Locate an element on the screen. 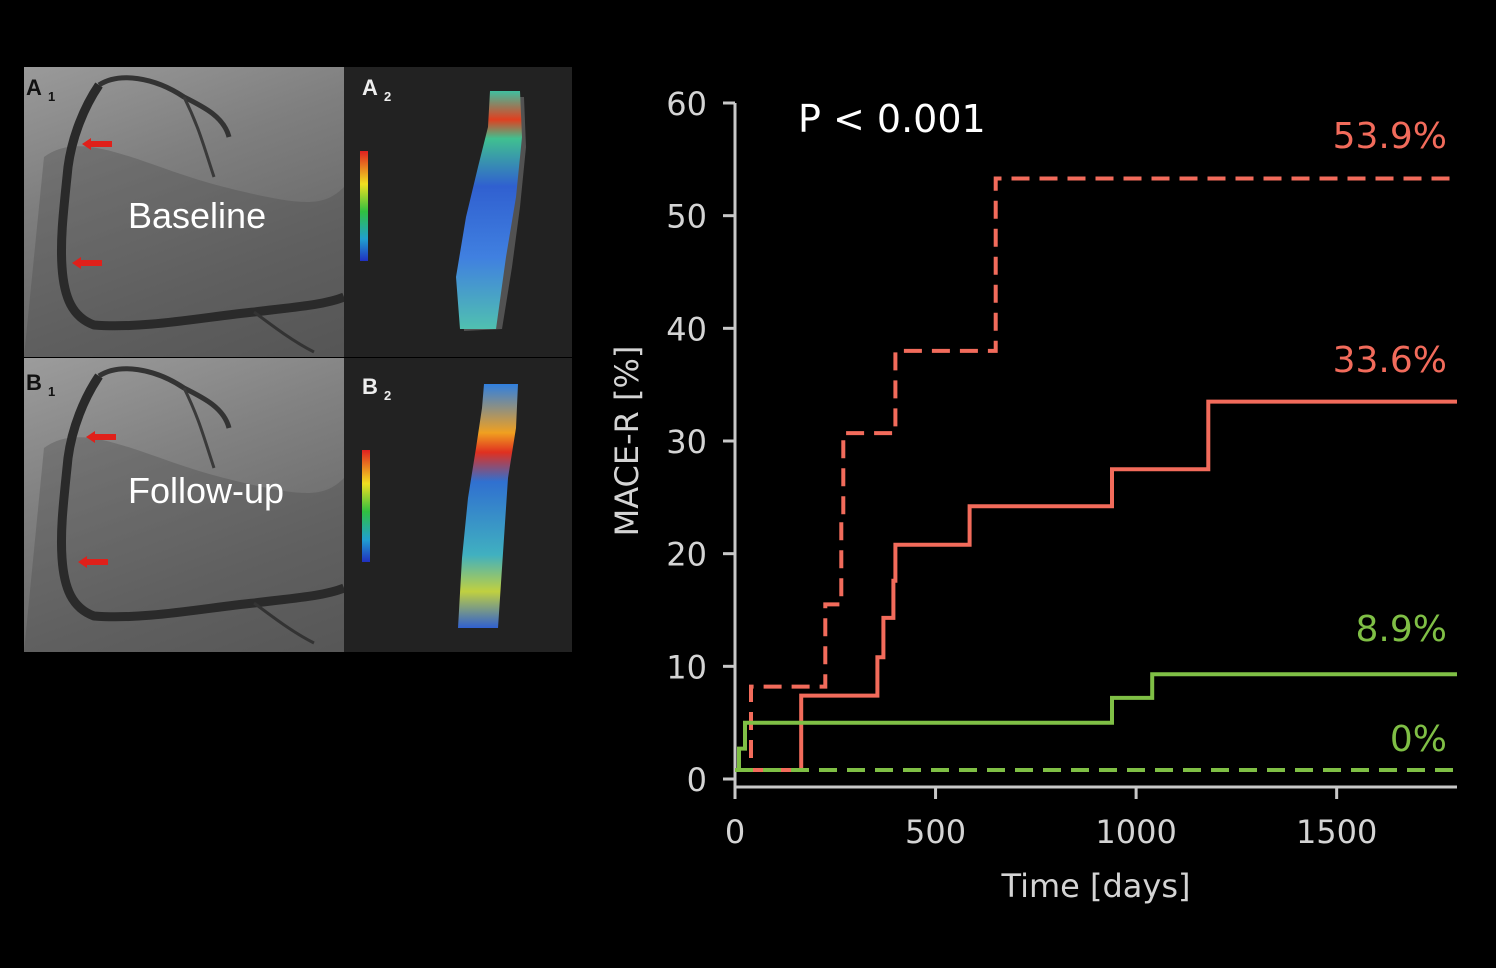 This screenshot has width=1496, height=968. ess-map-baseline-image: A 2 is located at coordinates (458, 212).